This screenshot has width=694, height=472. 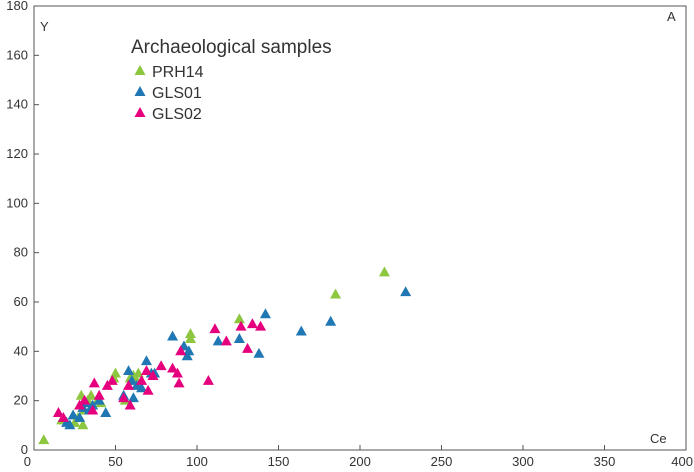 What do you see at coordinates (17, 104) in the screenshot?
I see `y-tick-label: 140` at bounding box center [17, 104].